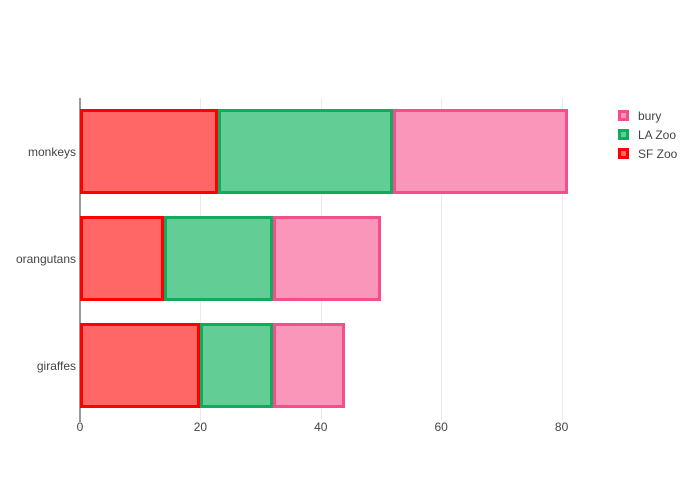 The image size is (700, 500). What do you see at coordinates (308, 365) in the screenshot?
I see `bar-segment-bury-giraffes` at bounding box center [308, 365].